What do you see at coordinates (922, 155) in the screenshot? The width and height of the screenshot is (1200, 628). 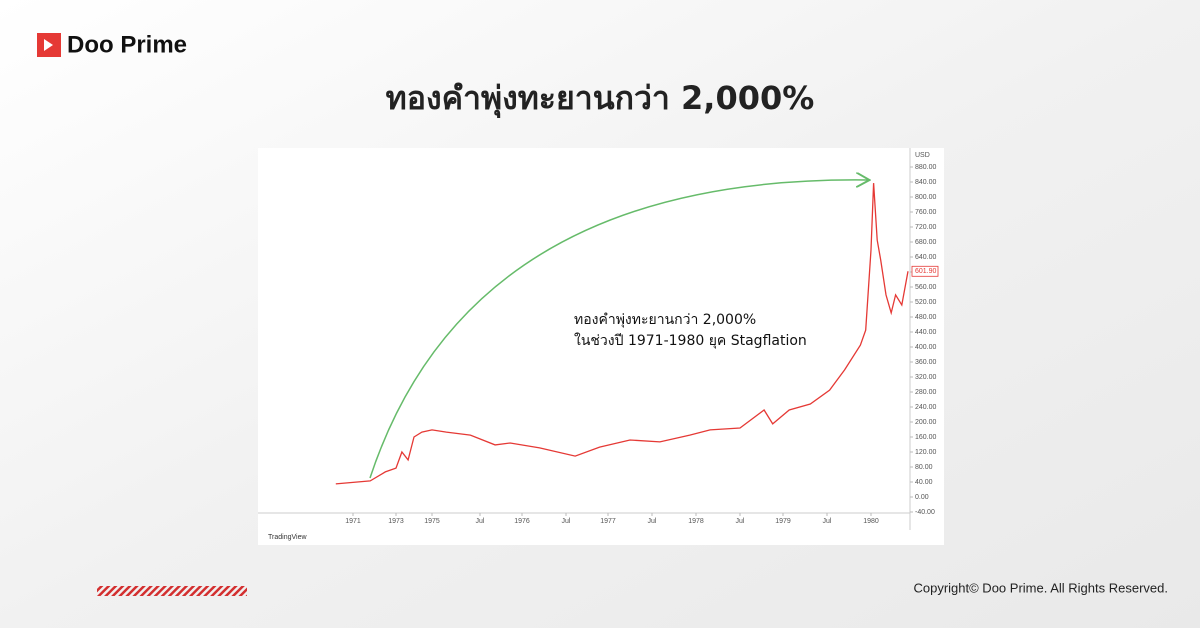 I see `y-unit: USD` at bounding box center [922, 155].